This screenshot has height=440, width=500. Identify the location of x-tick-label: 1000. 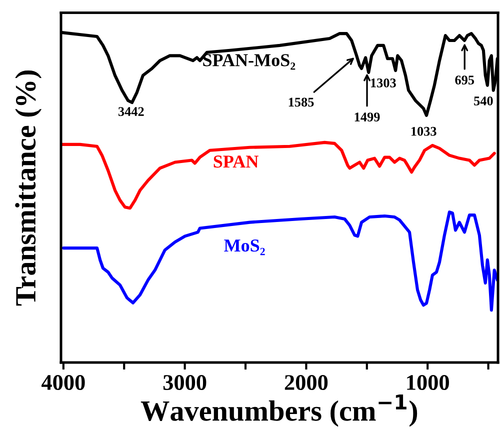
(428, 382).